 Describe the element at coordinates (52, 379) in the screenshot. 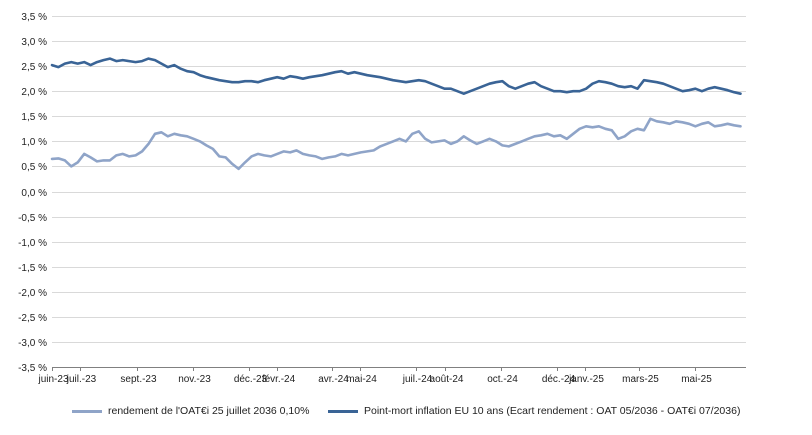

I see `x-tick-label: juin-23` at that location.